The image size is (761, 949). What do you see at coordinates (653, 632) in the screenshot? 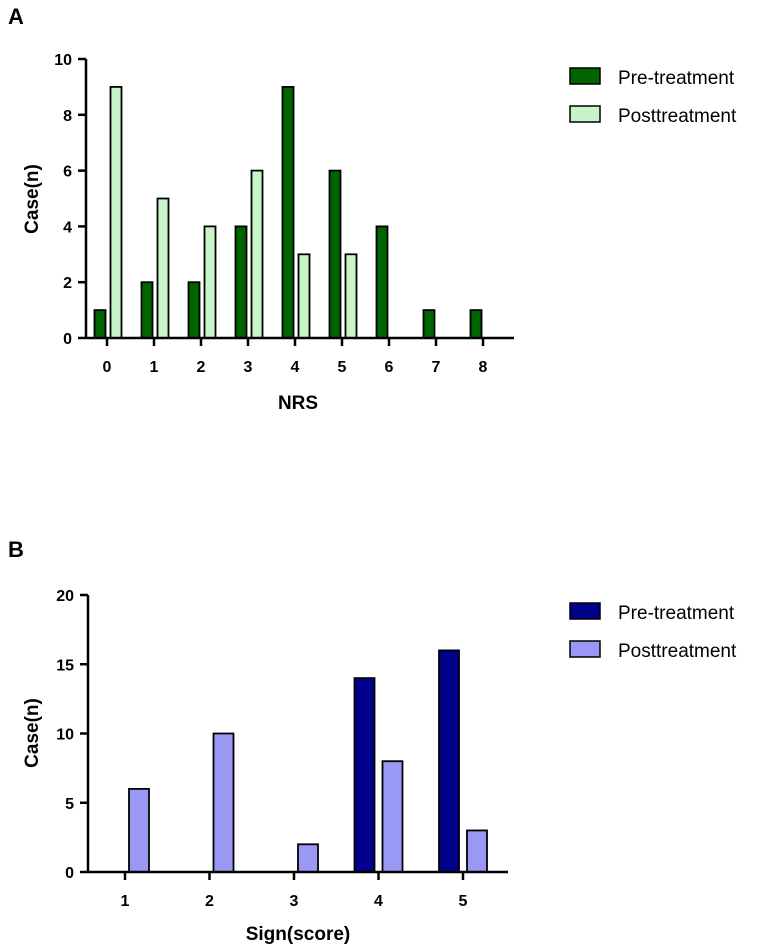
I see `panel-b-legend: Pre-treatment Posttreatment` at bounding box center [653, 632].